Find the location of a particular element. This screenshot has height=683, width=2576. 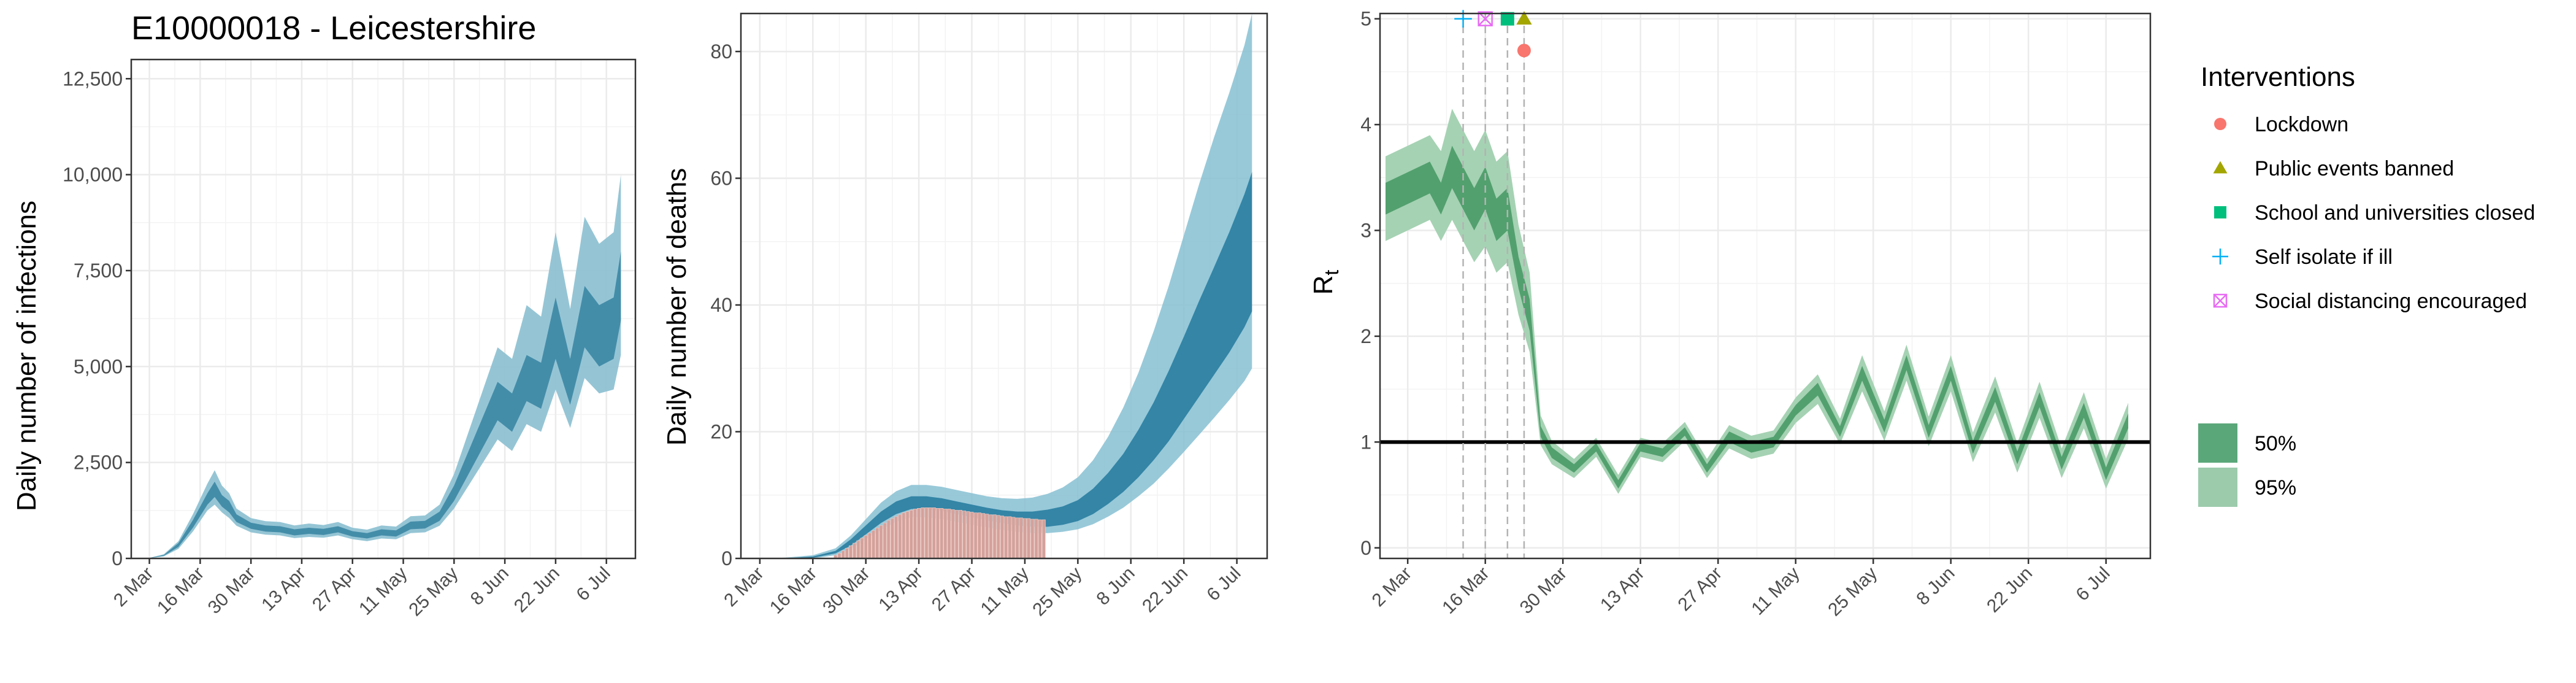

infections-y-tick-label: 10,000 is located at coordinates (93, 175).